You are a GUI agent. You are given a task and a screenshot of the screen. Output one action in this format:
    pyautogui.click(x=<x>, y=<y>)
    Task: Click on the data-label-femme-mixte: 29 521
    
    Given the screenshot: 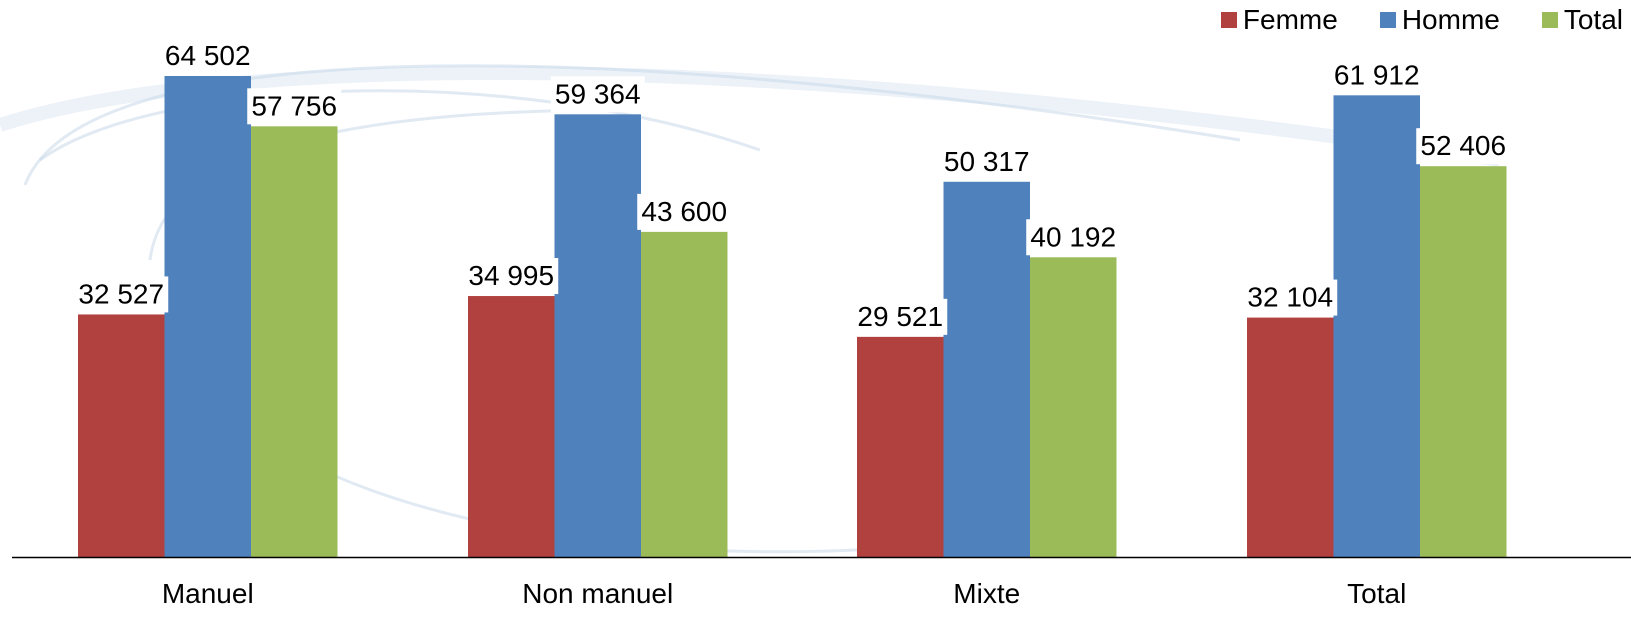 What is the action you would take?
    pyautogui.click(x=900, y=316)
    